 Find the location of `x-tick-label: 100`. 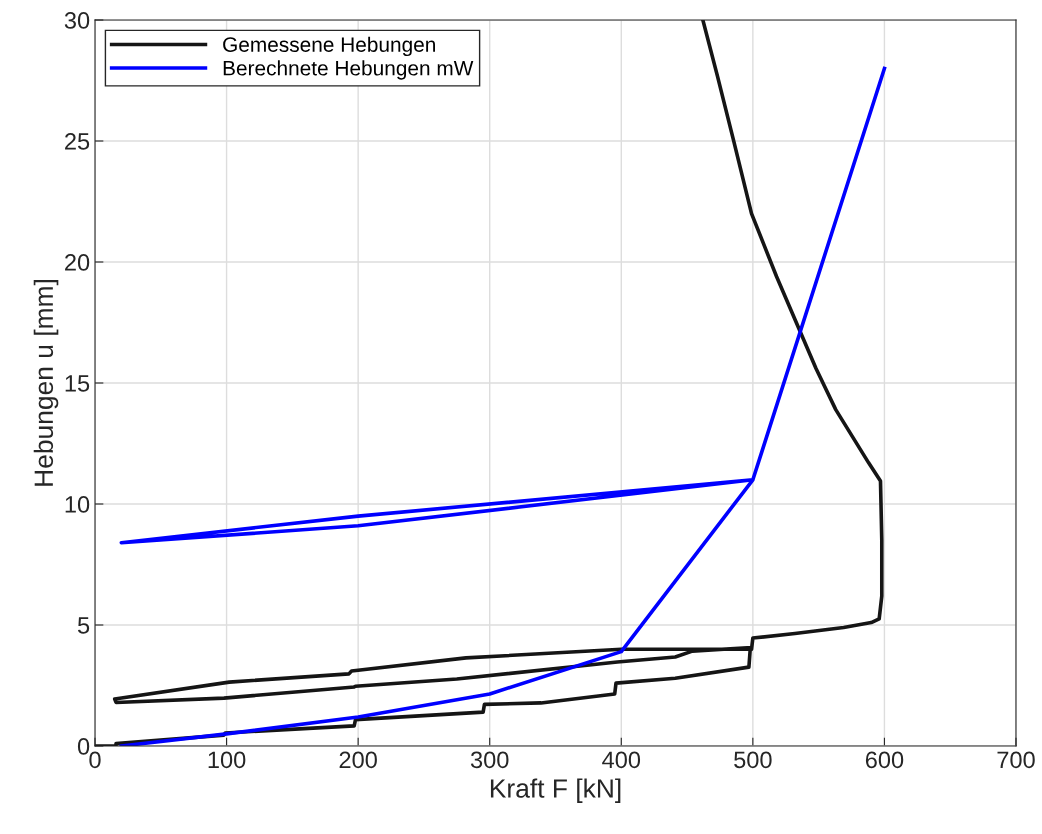

x-tick-label: 100 is located at coordinates (227, 760).